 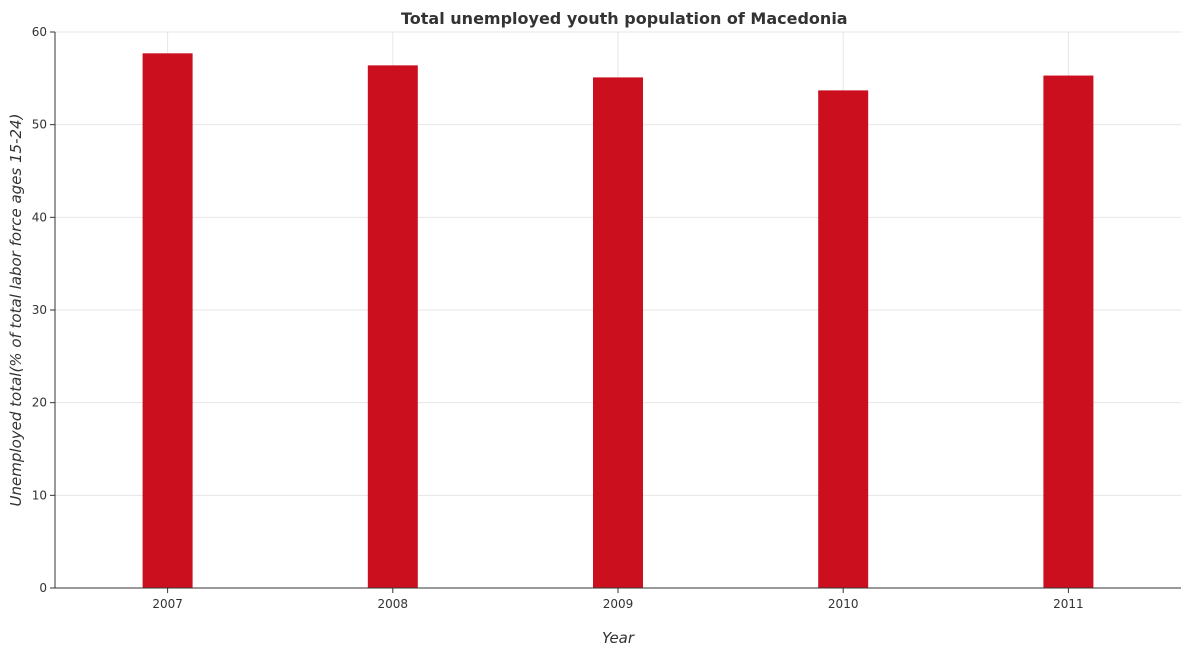 What do you see at coordinates (167, 604) in the screenshot?
I see `x-tick-label: 2007` at bounding box center [167, 604].